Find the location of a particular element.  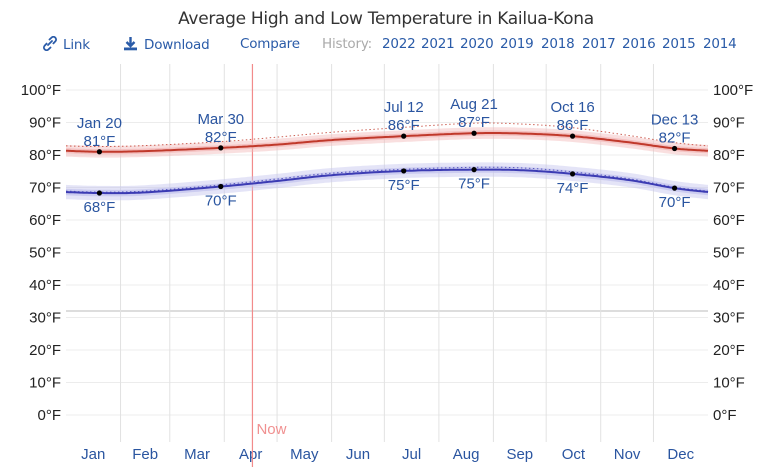

y-tick-label-right: 0°F is located at coordinates (725, 415).